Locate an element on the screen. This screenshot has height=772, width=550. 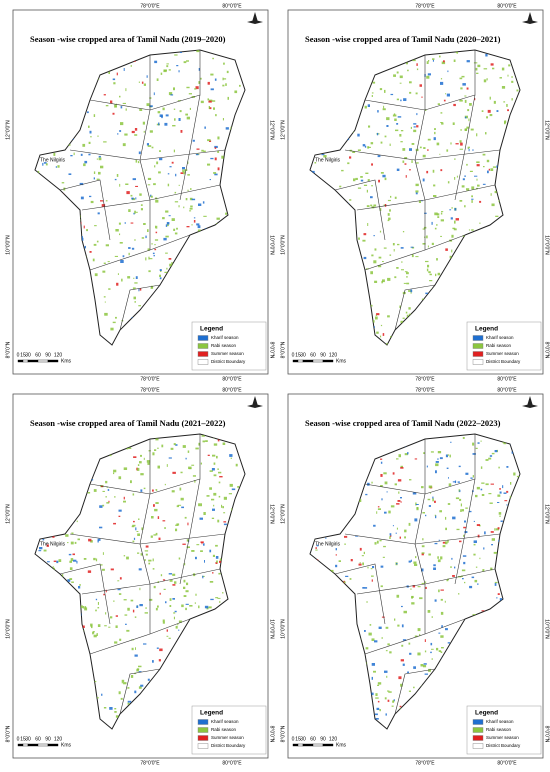
legend-label: District Boundary is located at coordinates (503, 745).